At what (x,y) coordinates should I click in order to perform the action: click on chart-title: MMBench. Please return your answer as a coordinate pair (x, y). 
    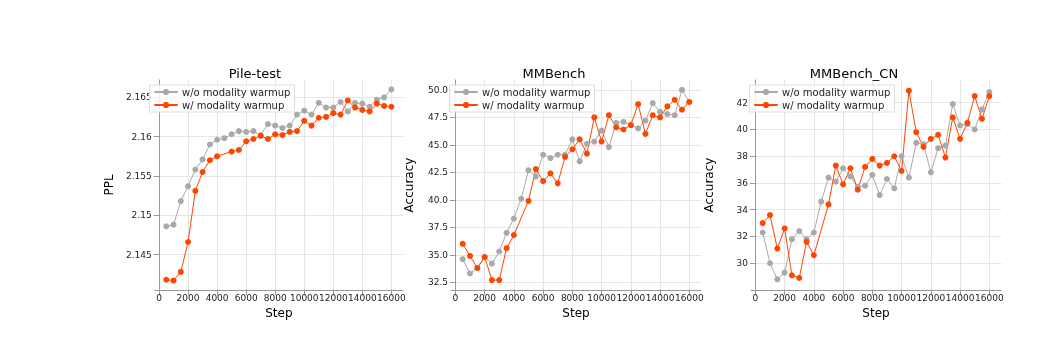
    Looking at the image, I should click on (554, 73).